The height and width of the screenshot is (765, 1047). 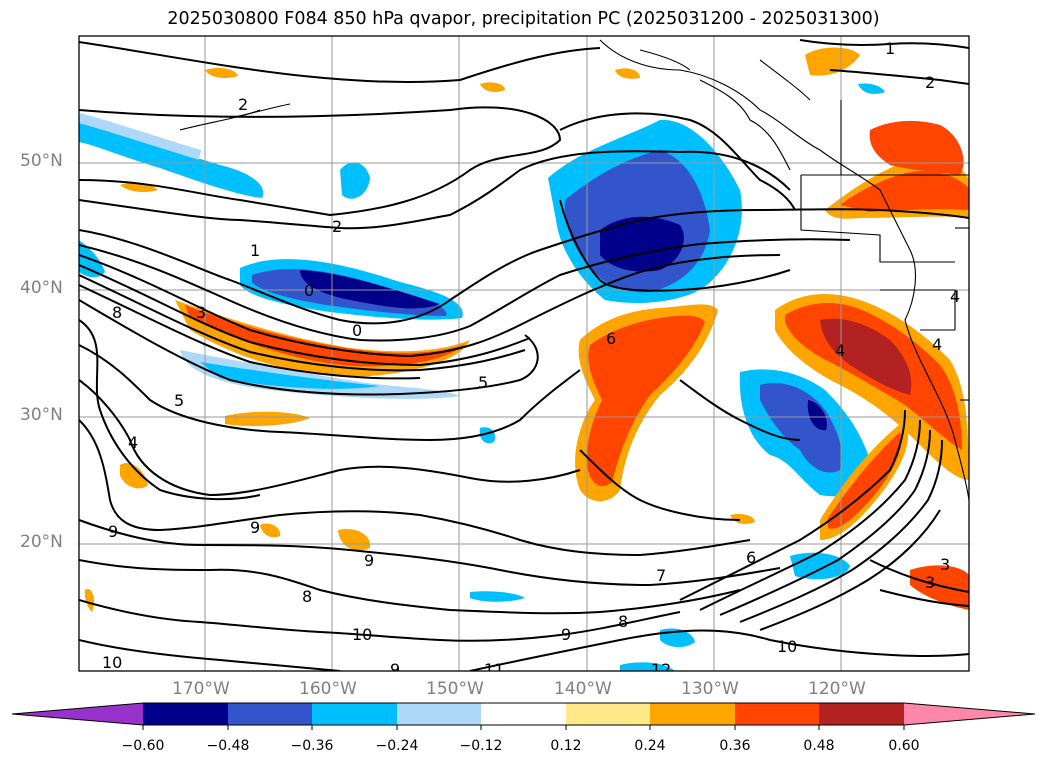 I want to click on colorbar, so click(x=523, y=716).